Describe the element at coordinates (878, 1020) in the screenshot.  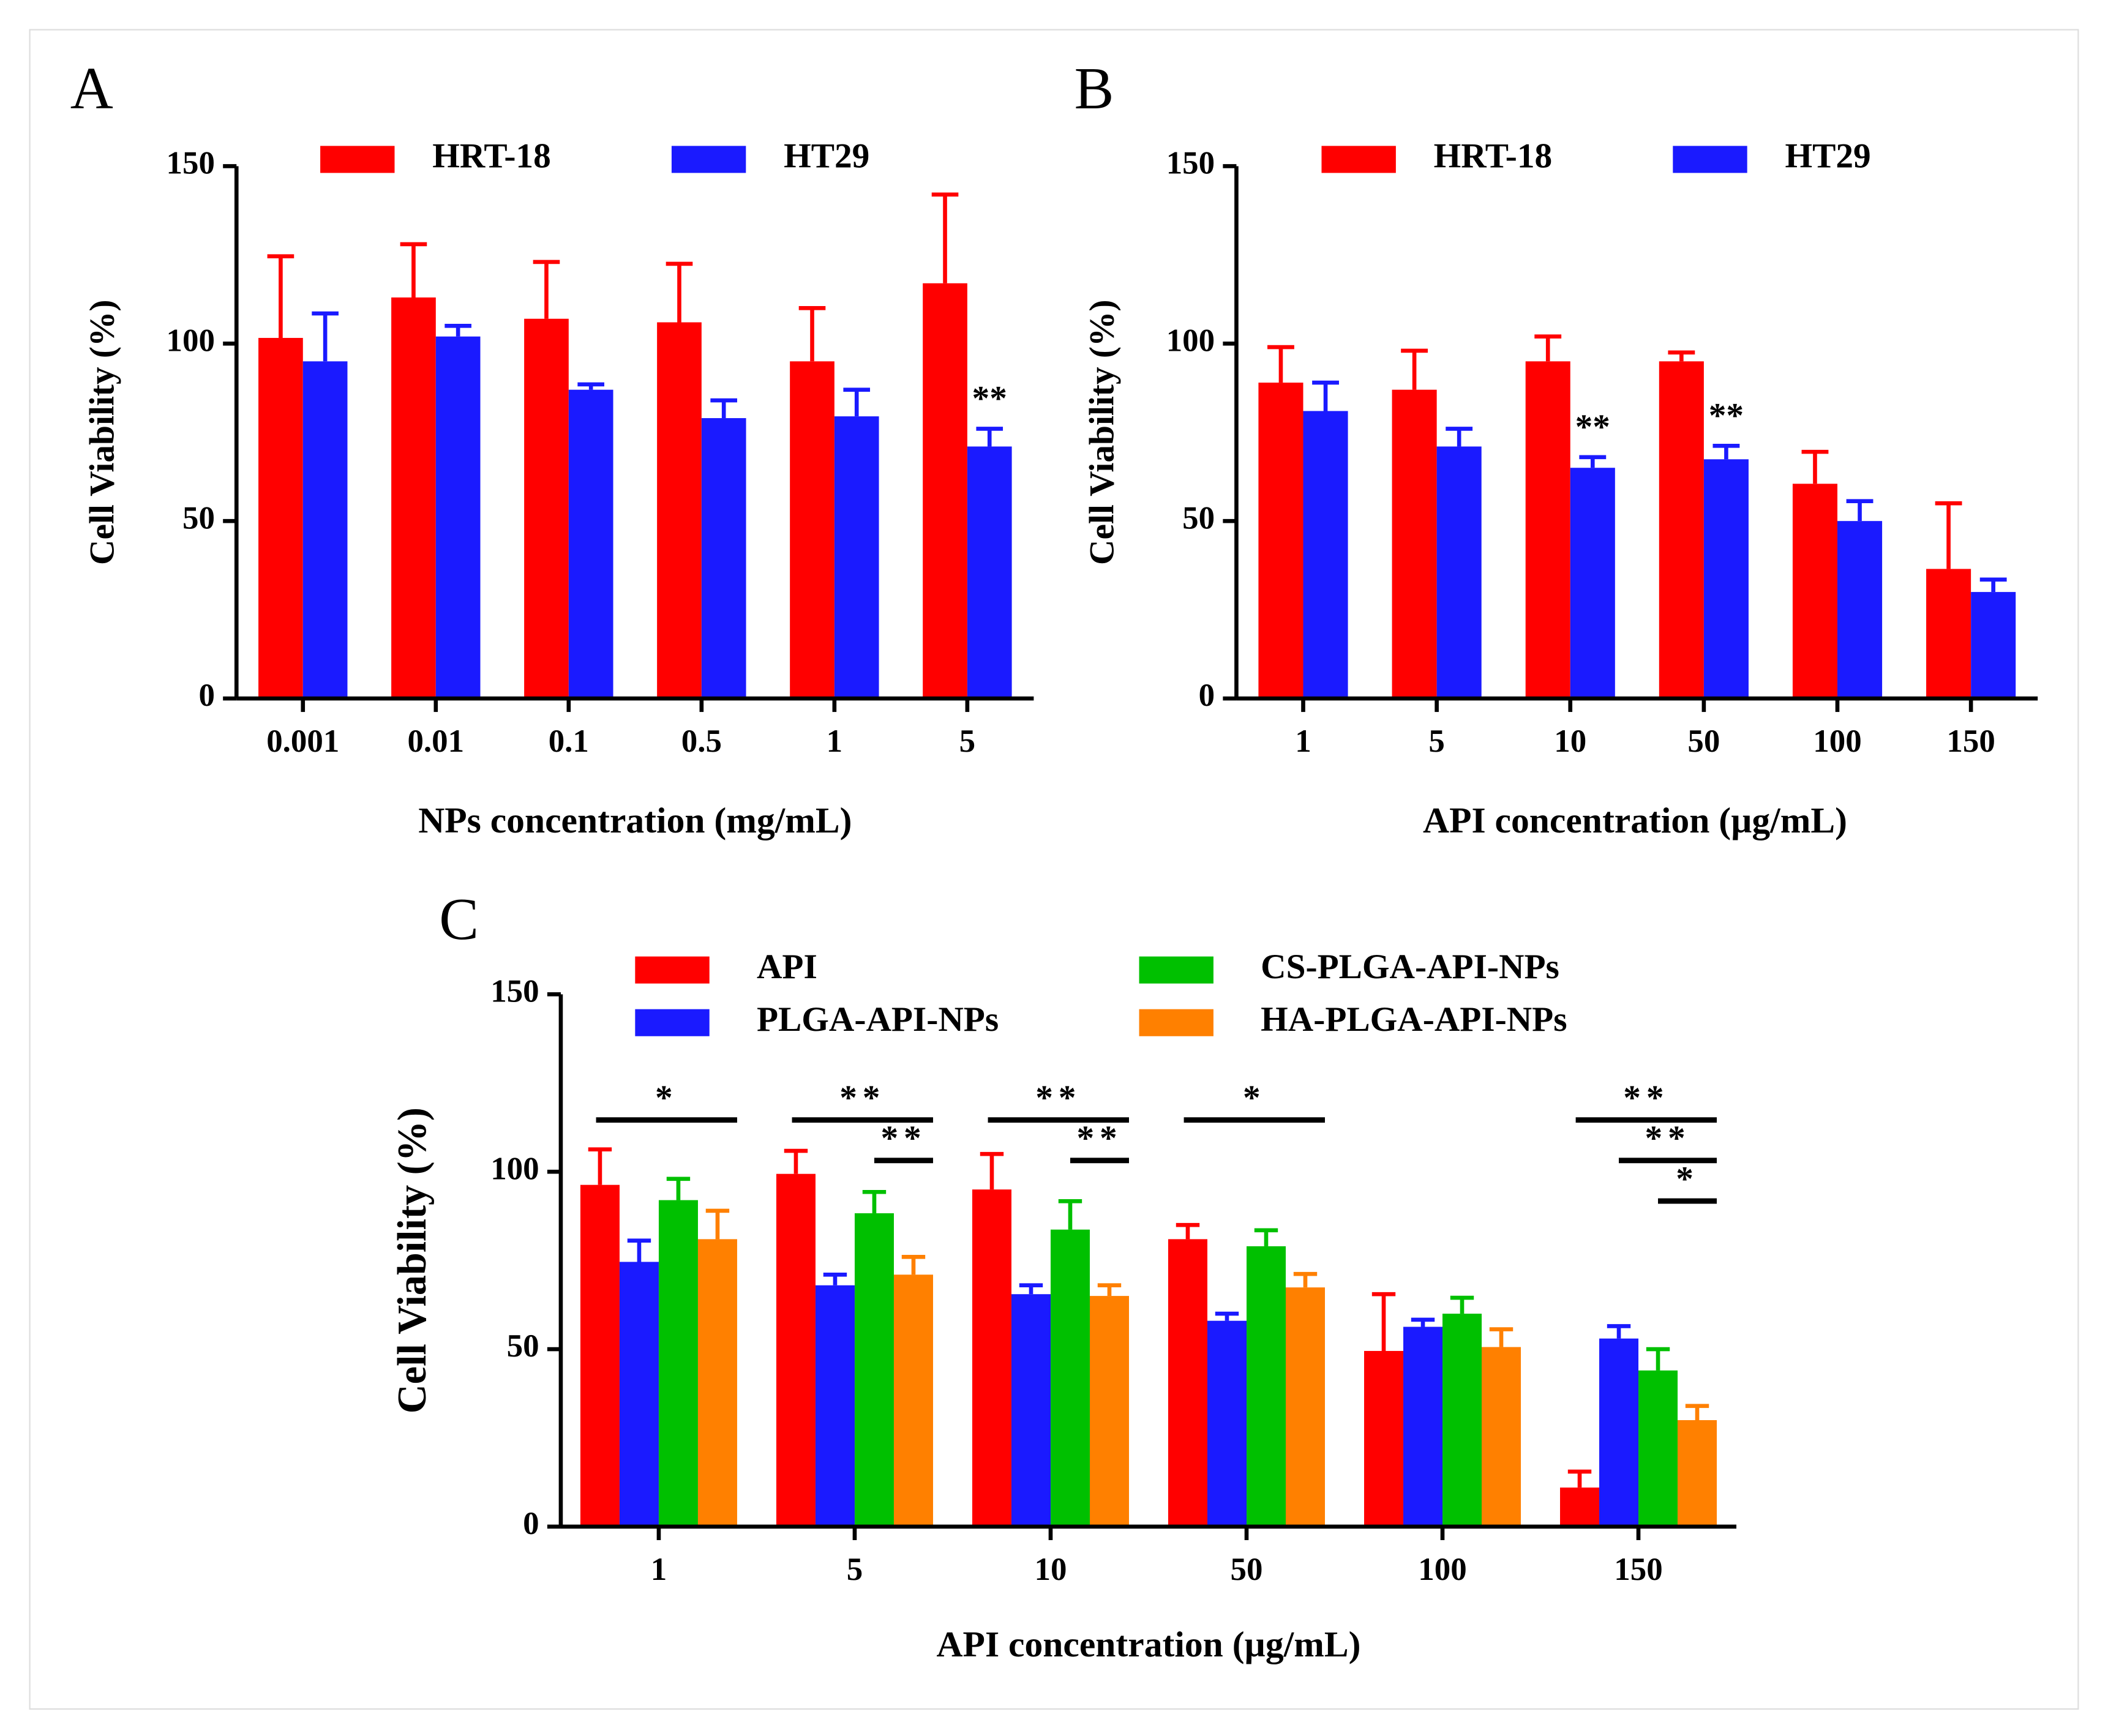
I see `legend-label: PLGA-API-NPs` at that location.